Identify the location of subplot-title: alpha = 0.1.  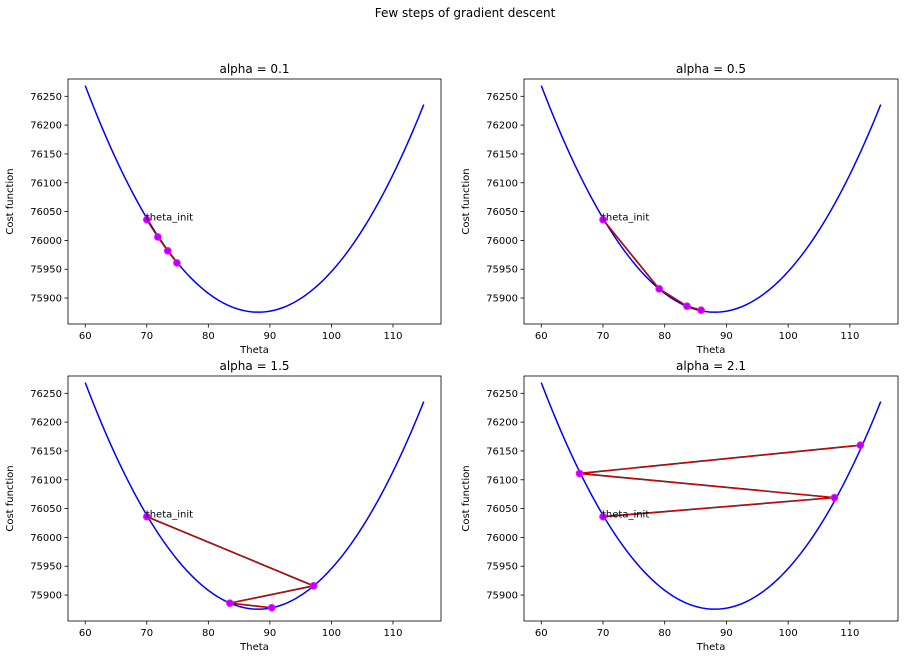
(254, 69).